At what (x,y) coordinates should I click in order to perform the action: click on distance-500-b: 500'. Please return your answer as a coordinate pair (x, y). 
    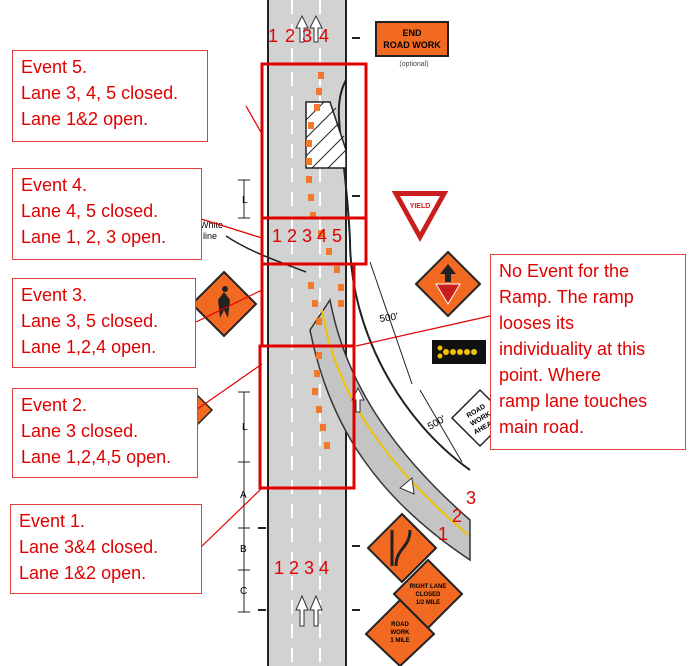
    Looking at the image, I should click on (437, 423).